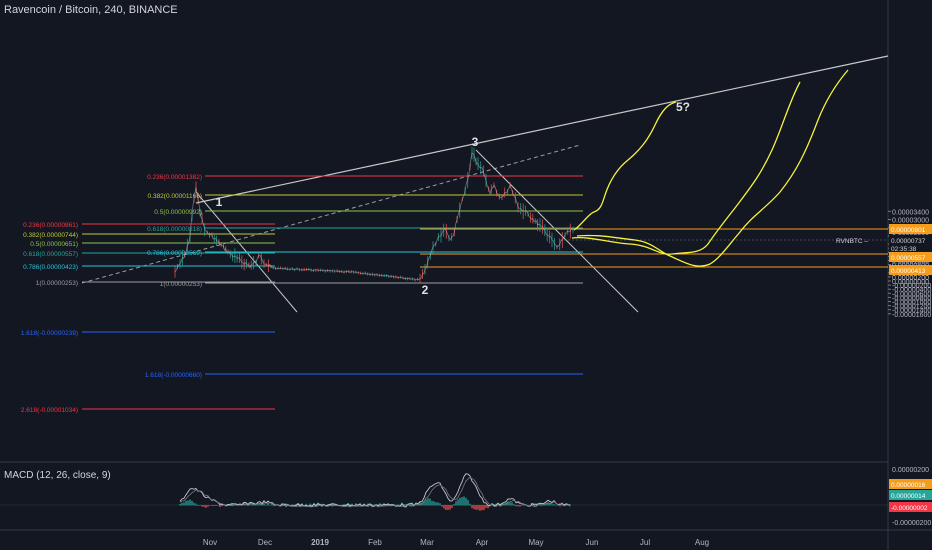  I want to click on fib2-label: 0.618(0.00000818), so click(174, 229).